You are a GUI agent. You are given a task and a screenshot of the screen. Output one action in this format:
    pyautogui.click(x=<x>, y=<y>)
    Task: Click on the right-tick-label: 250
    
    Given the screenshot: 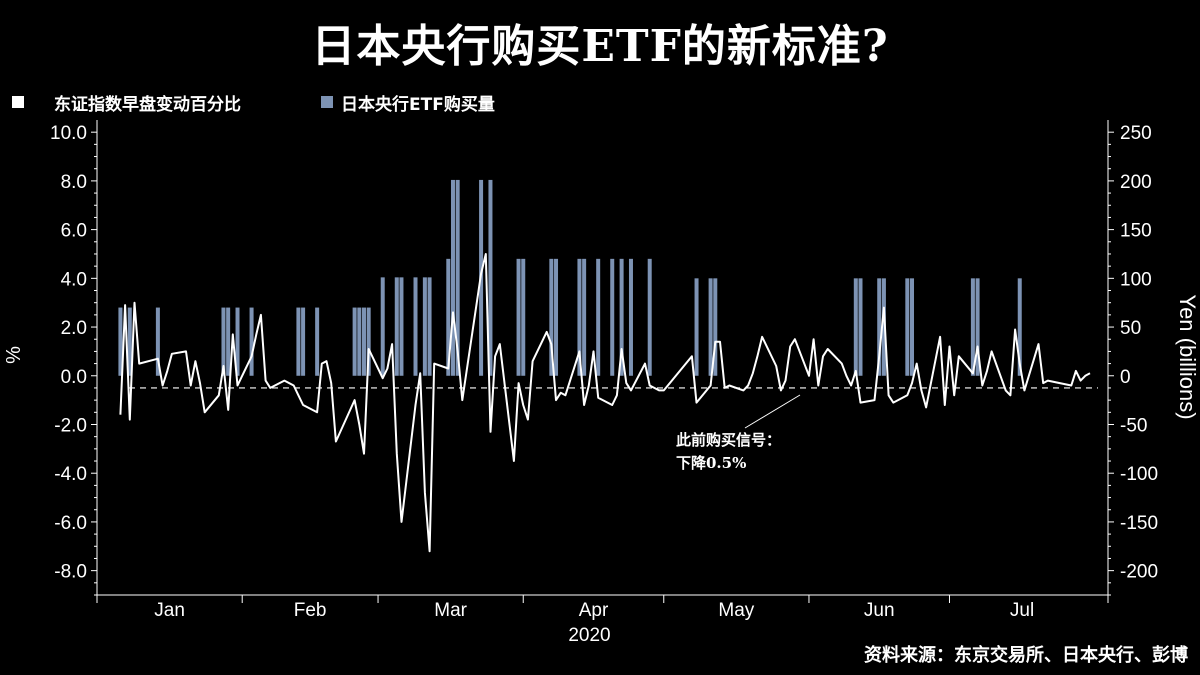 What is the action you would take?
    pyautogui.click(x=1136, y=133)
    